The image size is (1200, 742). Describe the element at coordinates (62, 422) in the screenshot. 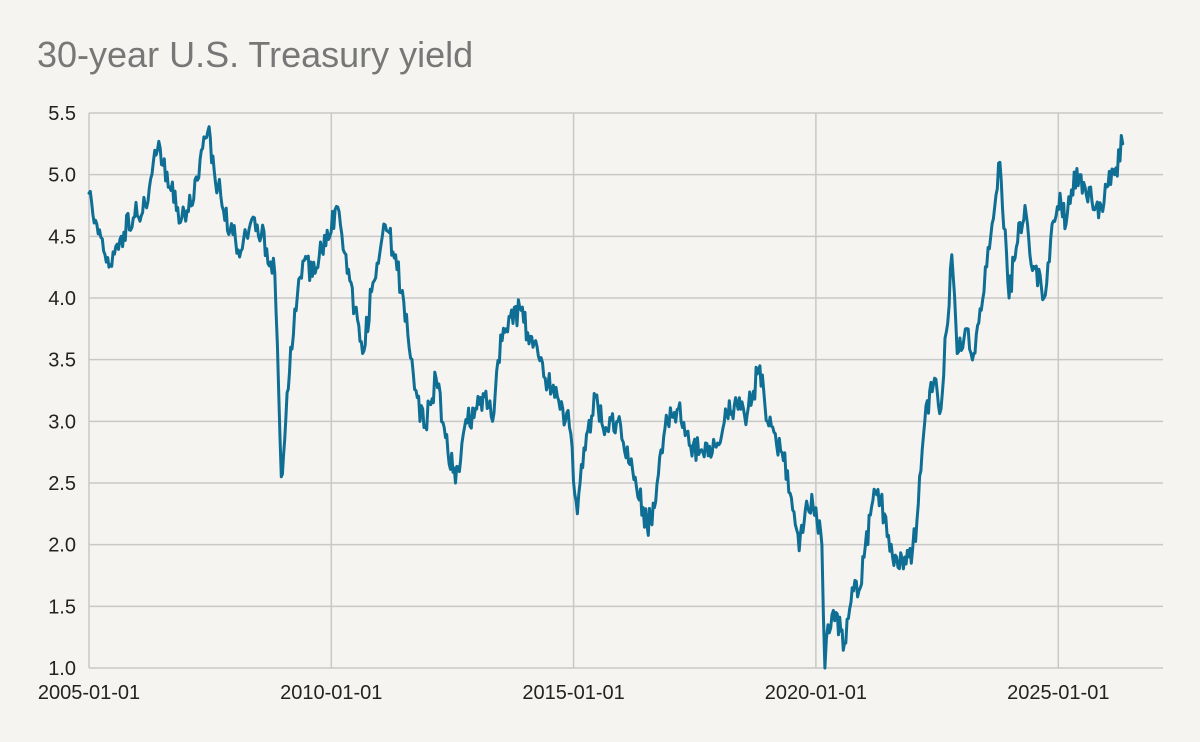

I see `y-tick-label: 3.0` at that location.